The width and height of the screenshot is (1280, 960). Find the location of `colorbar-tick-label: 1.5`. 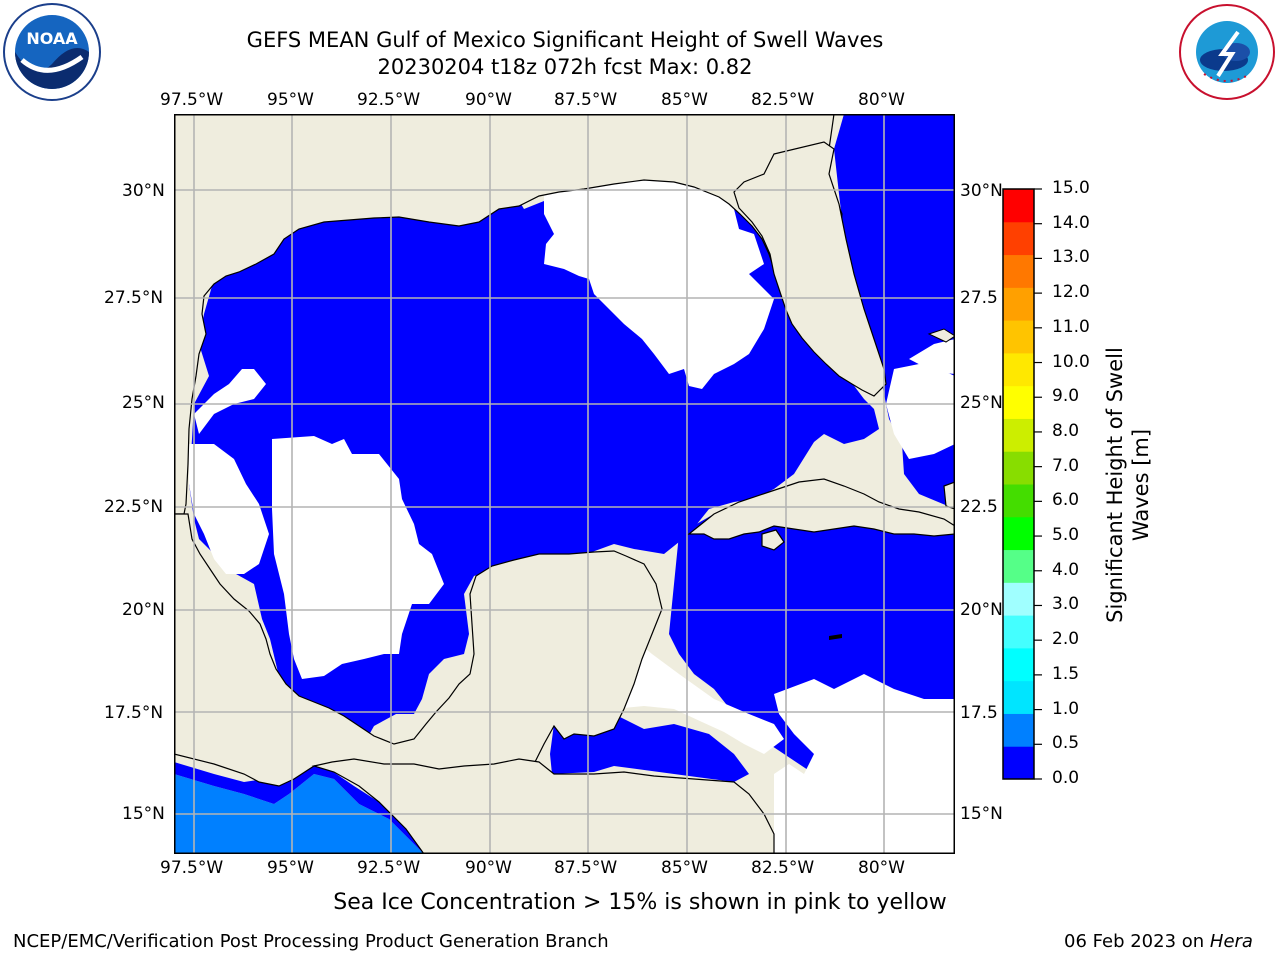

colorbar-tick-label: 1.5 is located at coordinates (1066, 673).